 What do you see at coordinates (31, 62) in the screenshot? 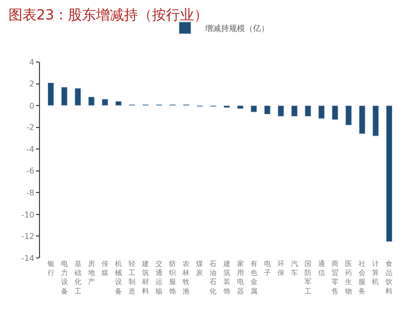
I see `y-tick-label: 4` at bounding box center [31, 62].